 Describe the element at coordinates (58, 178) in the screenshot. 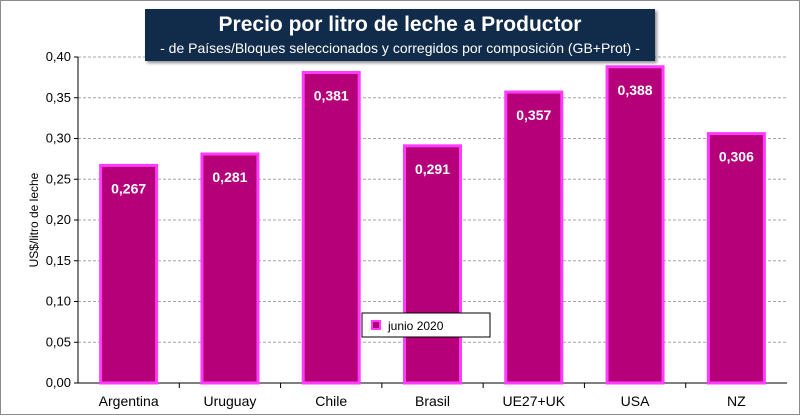

I see `y-tick-label: 0,25` at that location.